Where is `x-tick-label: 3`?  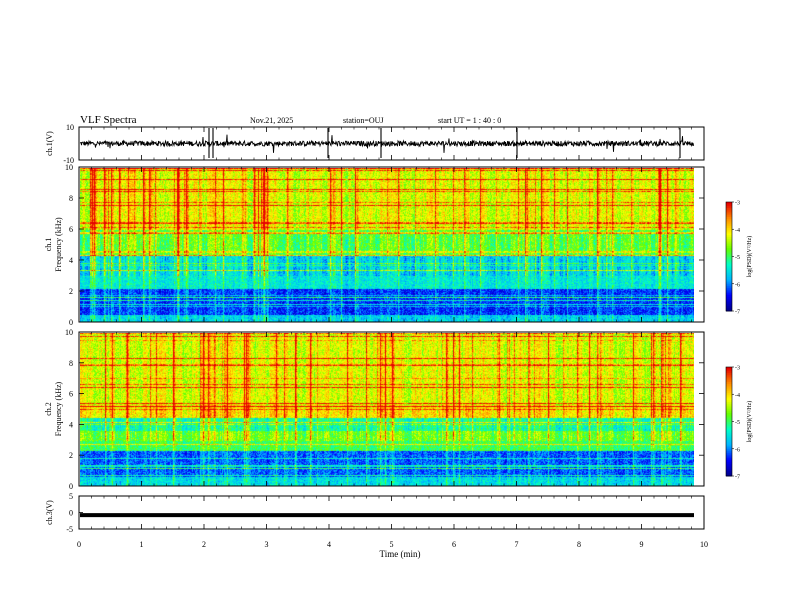 x-tick-label: 3 is located at coordinates (267, 544).